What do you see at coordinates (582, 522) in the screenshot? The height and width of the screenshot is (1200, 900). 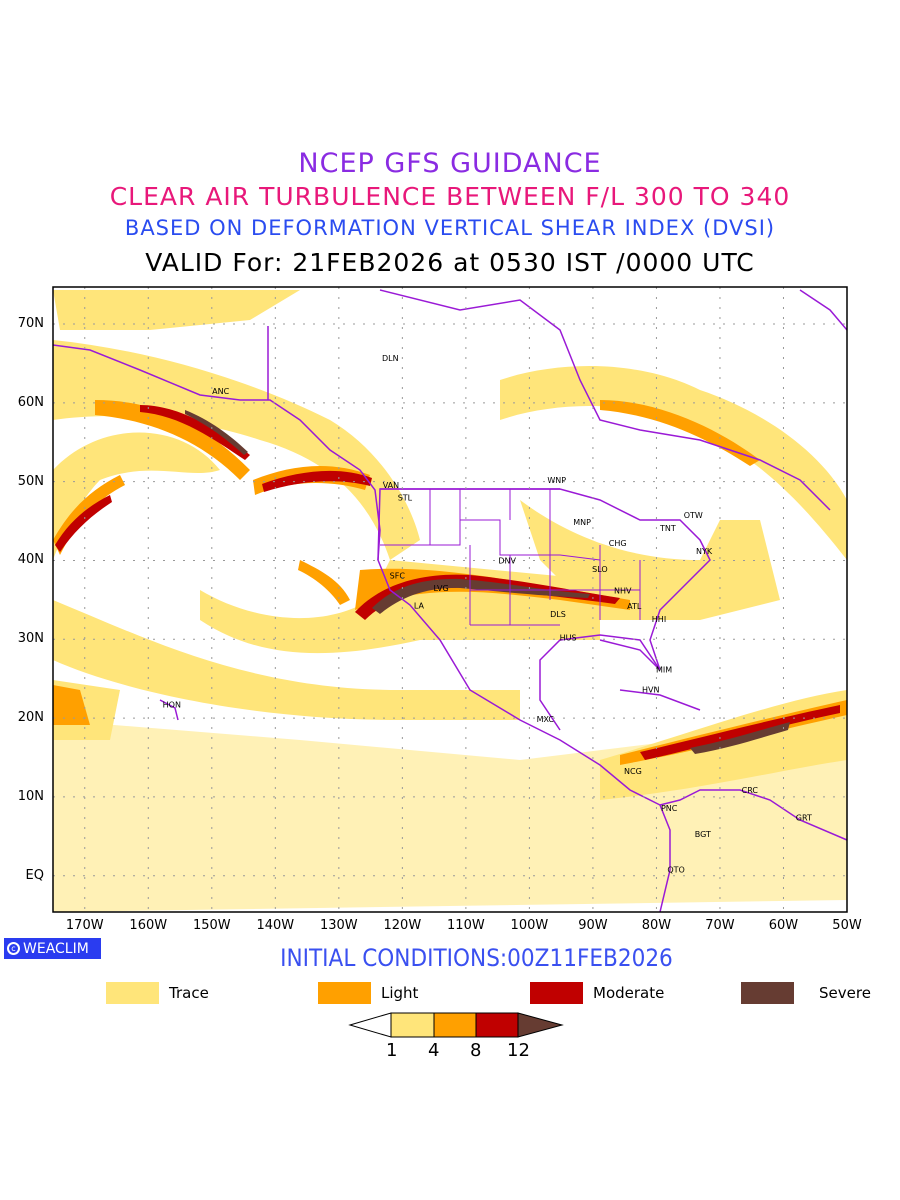 I see `city-label: MNP` at bounding box center [582, 522].